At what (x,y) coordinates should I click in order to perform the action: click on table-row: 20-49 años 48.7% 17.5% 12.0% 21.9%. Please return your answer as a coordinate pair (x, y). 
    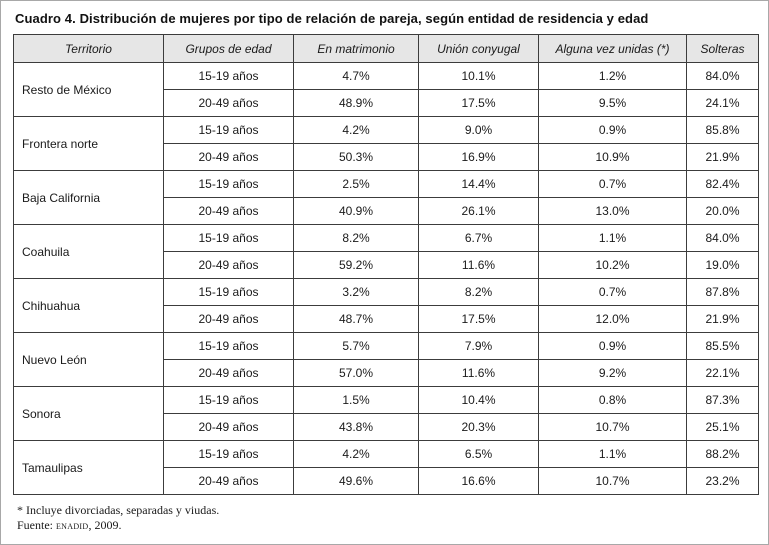
    Looking at the image, I should click on (386, 319).